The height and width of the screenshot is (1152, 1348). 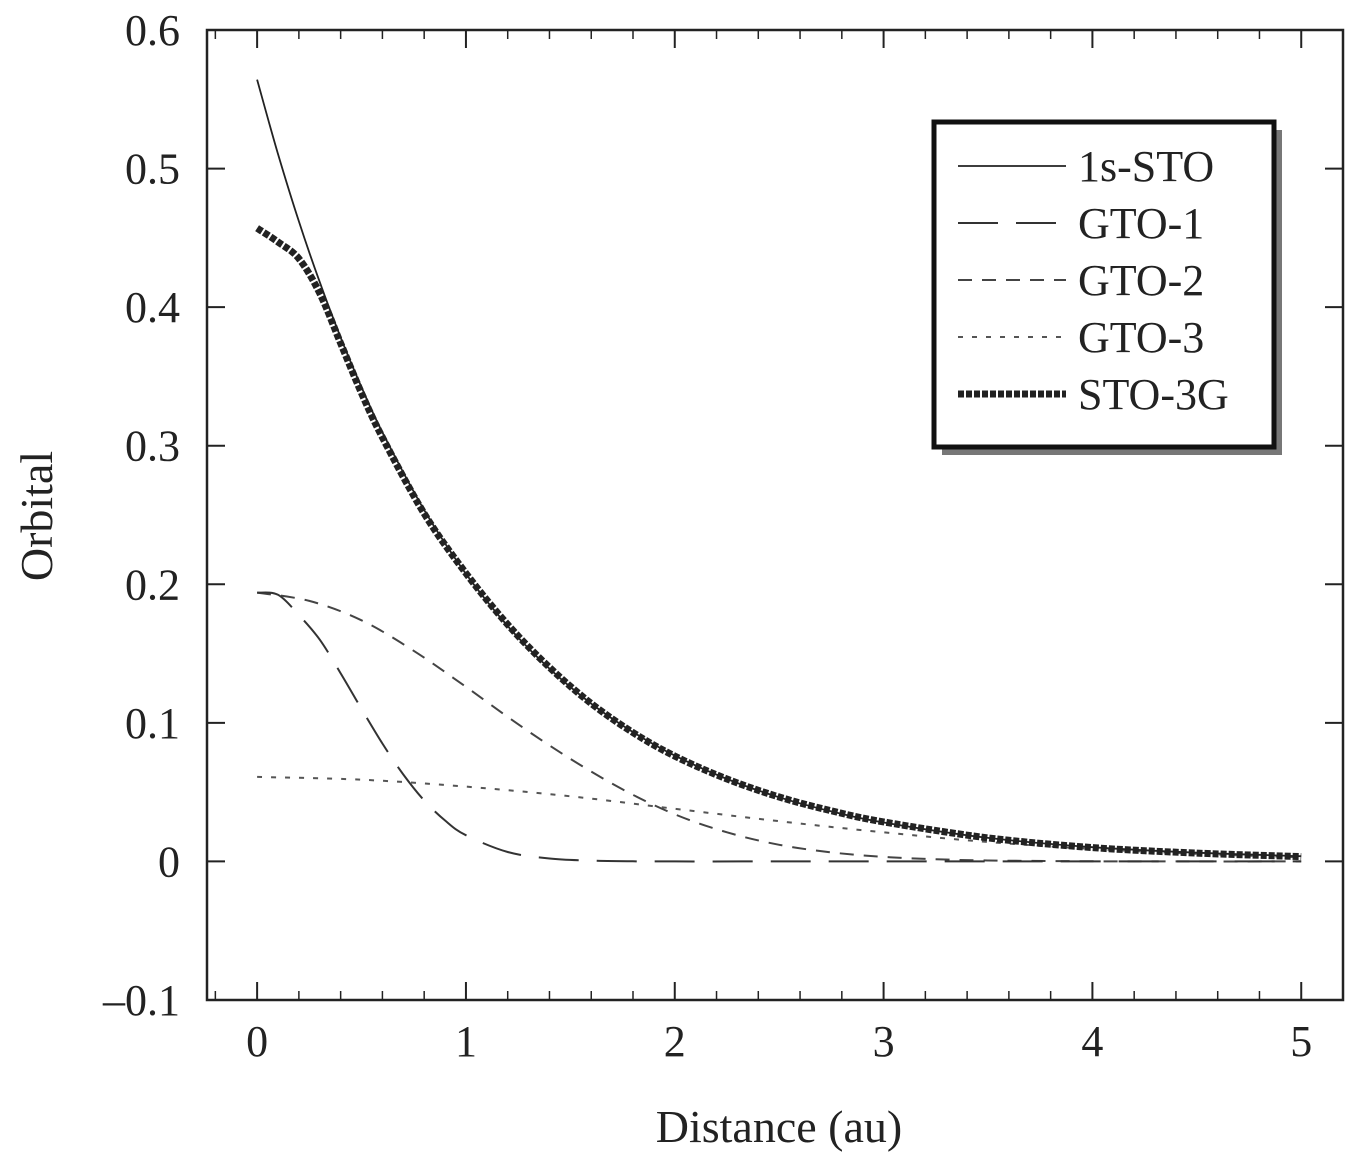 I want to click on x-tick-label: 4, so click(x=1092, y=1041).